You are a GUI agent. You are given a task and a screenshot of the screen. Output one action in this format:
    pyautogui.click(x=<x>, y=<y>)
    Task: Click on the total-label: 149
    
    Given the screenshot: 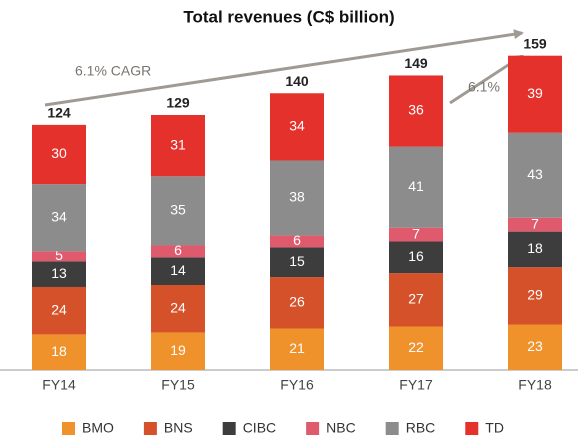 What is the action you would take?
    pyautogui.click(x=416, y=63)
    